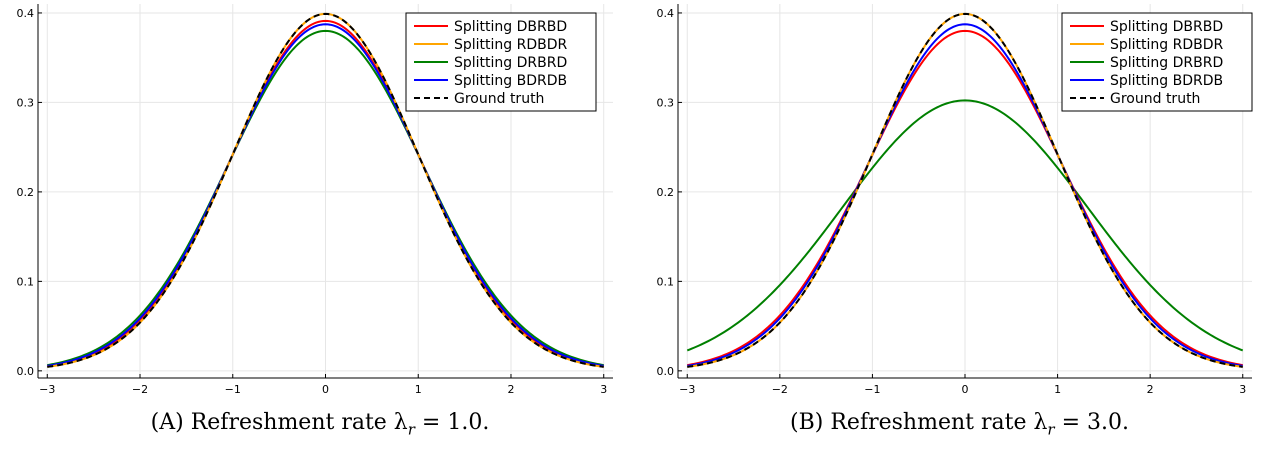 Image resolution: width=1279 pixels, height=459 pixels. What do you see at coordinates (167, 422) in the screenshot?
I see `caption-a-label: (A)` at bounding box center [167, 422].